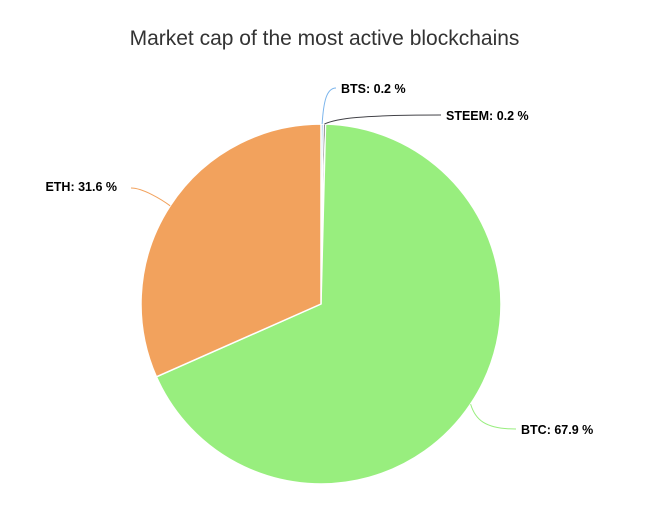  I want to click on connector-eth, so click(150, 197).